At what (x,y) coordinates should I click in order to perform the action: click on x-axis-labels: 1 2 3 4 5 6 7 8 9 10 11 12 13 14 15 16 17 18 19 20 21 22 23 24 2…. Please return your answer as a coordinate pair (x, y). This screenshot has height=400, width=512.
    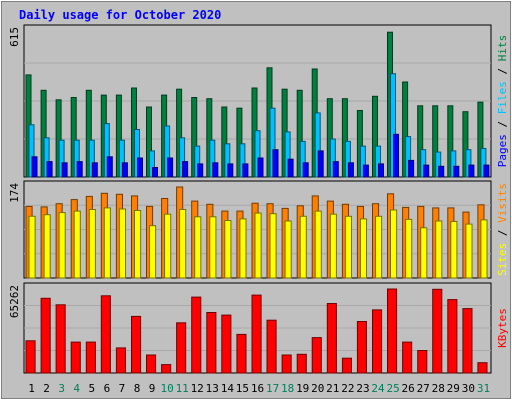
    Looking at the image, I should click on (259, 388).